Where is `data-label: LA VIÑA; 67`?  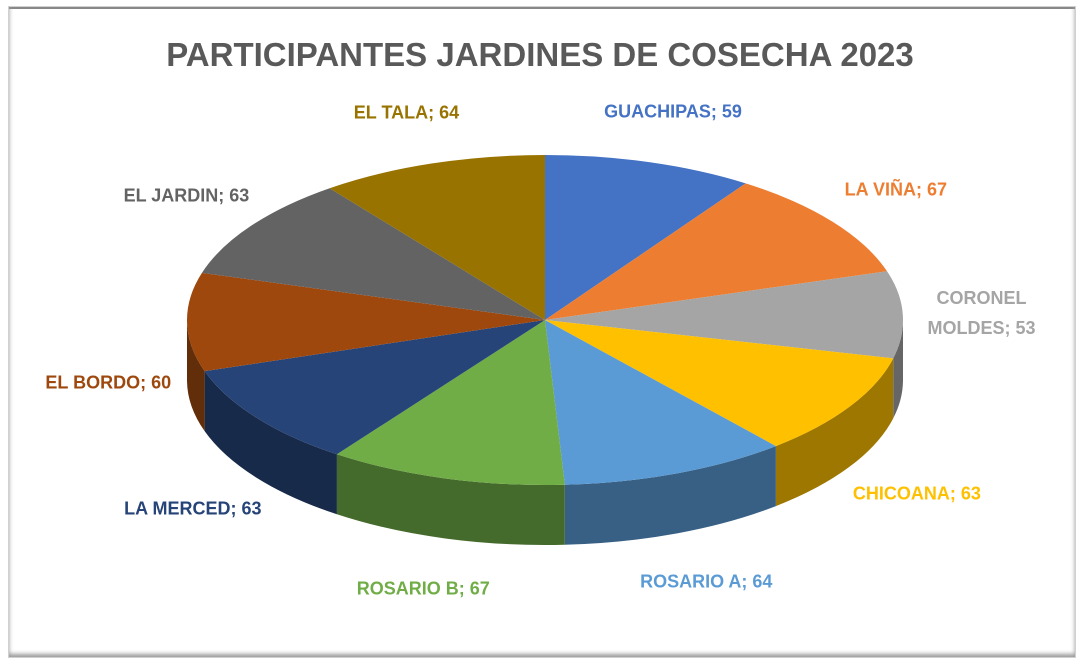 data-label: LA VIÑA; 67 is located at coordinates (896, 190).